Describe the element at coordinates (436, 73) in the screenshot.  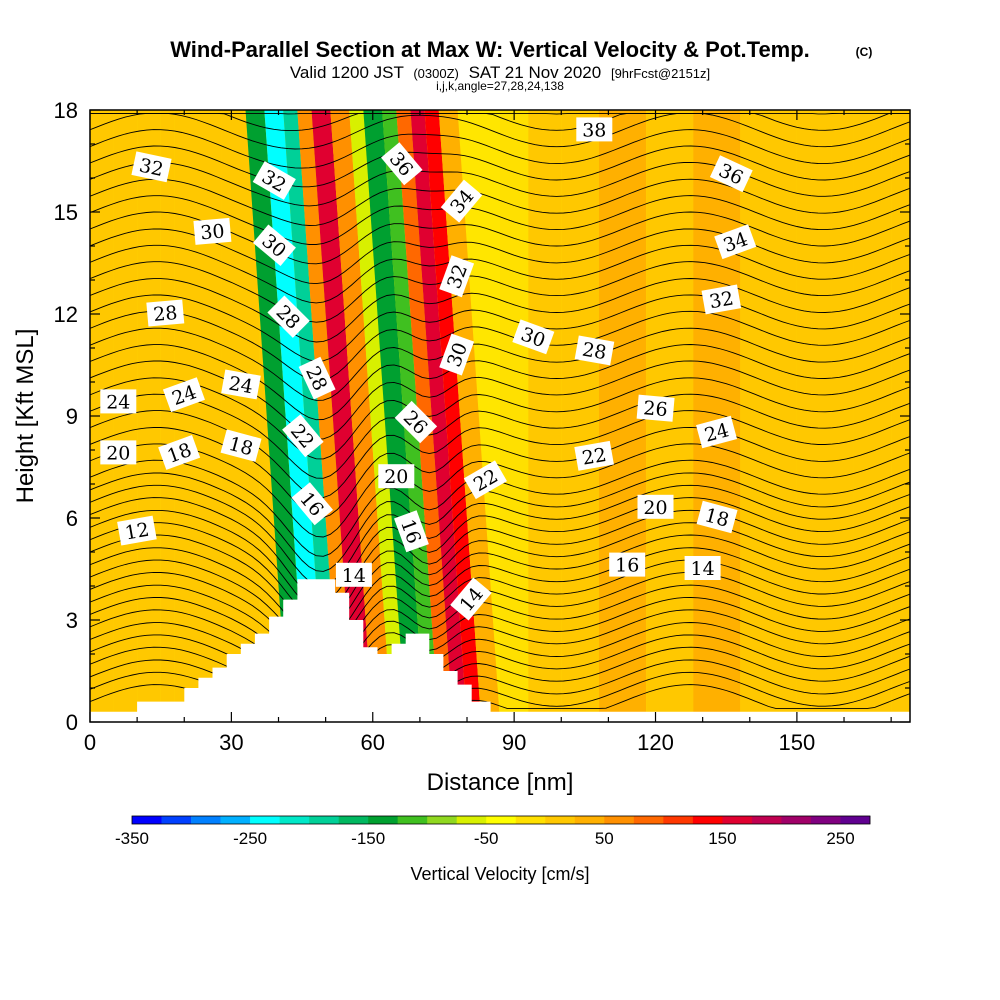
I see `subtitle-zulu: (0300Z)` at that location.